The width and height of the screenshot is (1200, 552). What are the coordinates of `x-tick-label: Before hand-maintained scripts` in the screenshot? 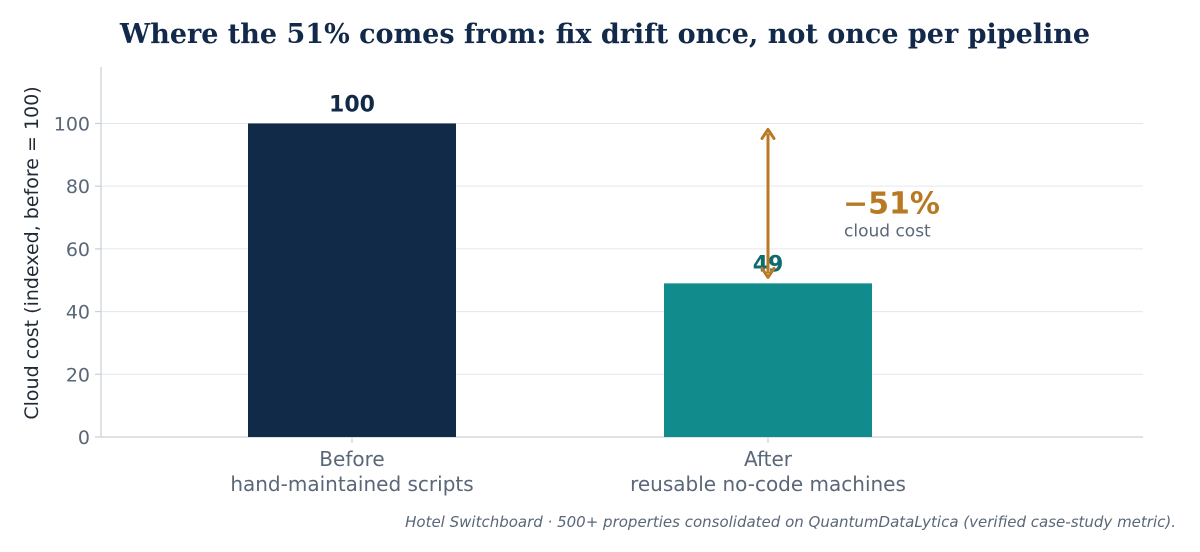 It's located at (351, 471).